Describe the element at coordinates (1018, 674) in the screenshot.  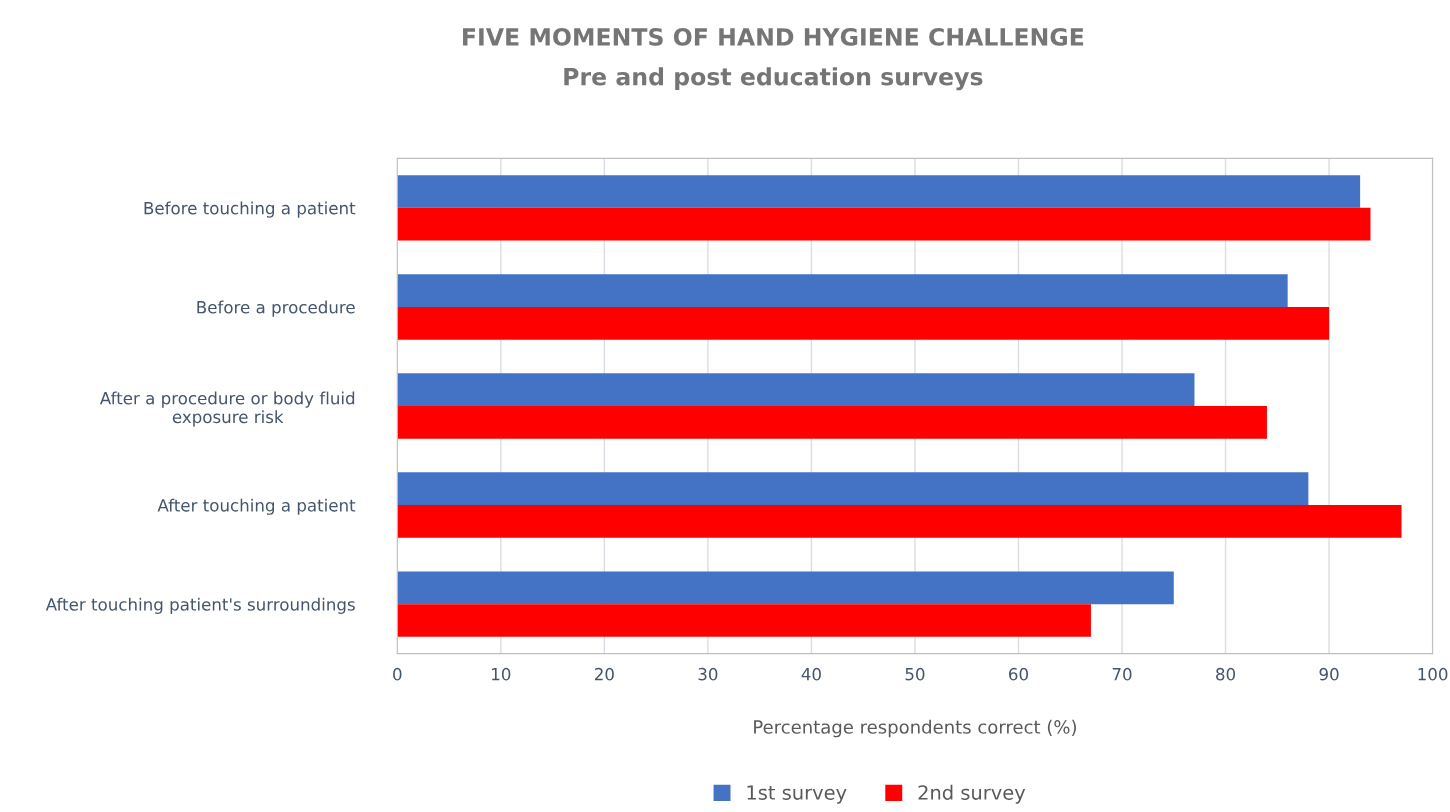
I see `x-tick-label: 60` at that location.